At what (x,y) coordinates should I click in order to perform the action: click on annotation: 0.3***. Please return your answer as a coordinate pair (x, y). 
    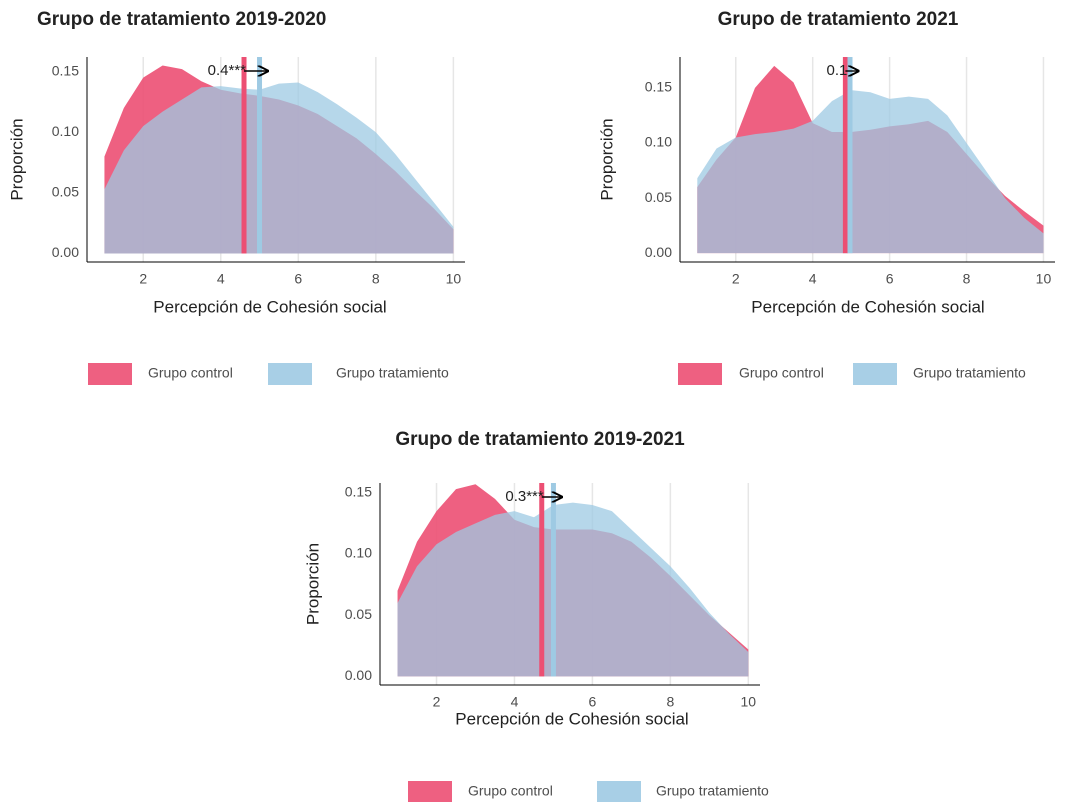
    Looking at the image, I should click on (524, 496).